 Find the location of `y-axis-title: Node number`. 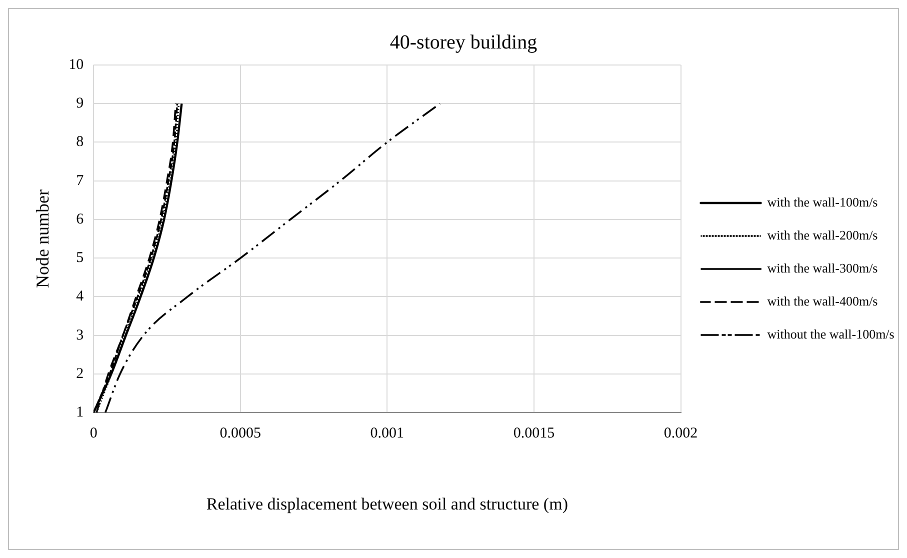

y-axis-title: Node number is located at coordinates (42, 239).